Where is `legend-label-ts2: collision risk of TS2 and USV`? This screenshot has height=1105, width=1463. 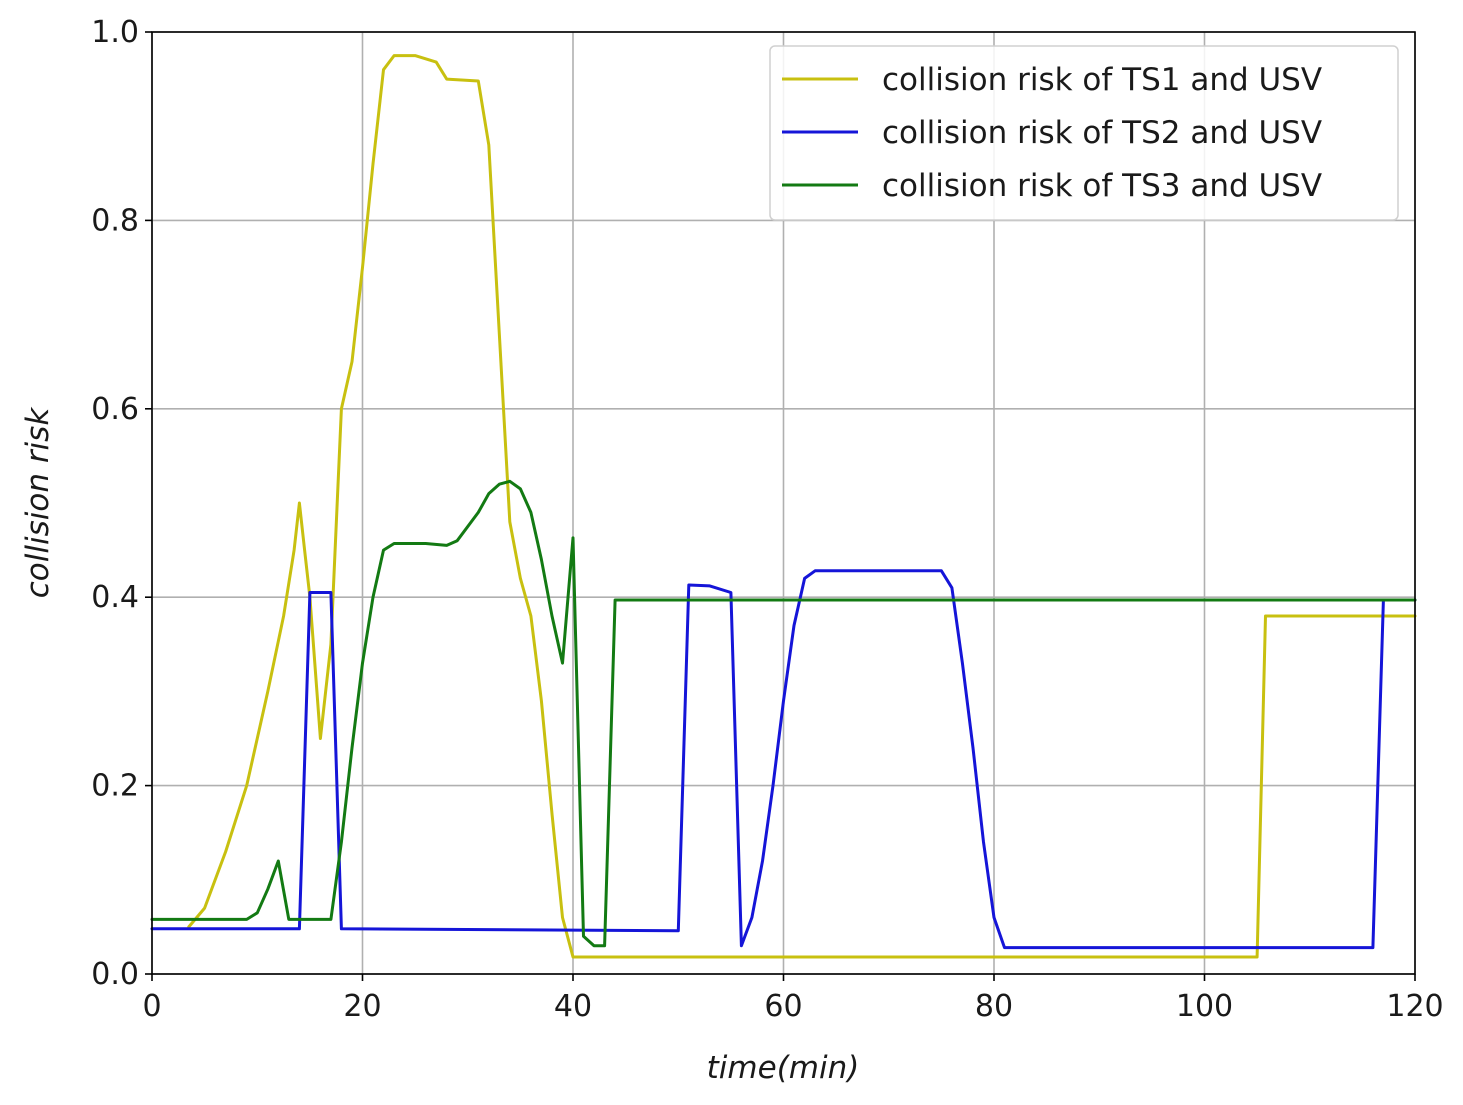
legend-label-ts2: collision risk of TS2 and USV is located at coordinates (1102, 133).